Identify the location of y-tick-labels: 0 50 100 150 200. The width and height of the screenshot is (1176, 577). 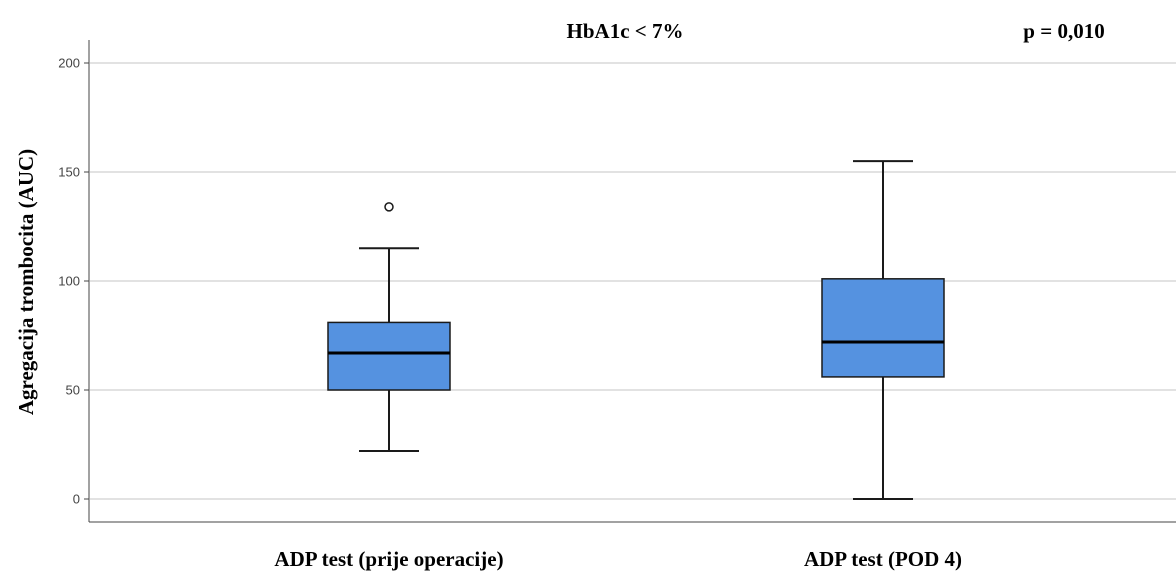
(73, 281).